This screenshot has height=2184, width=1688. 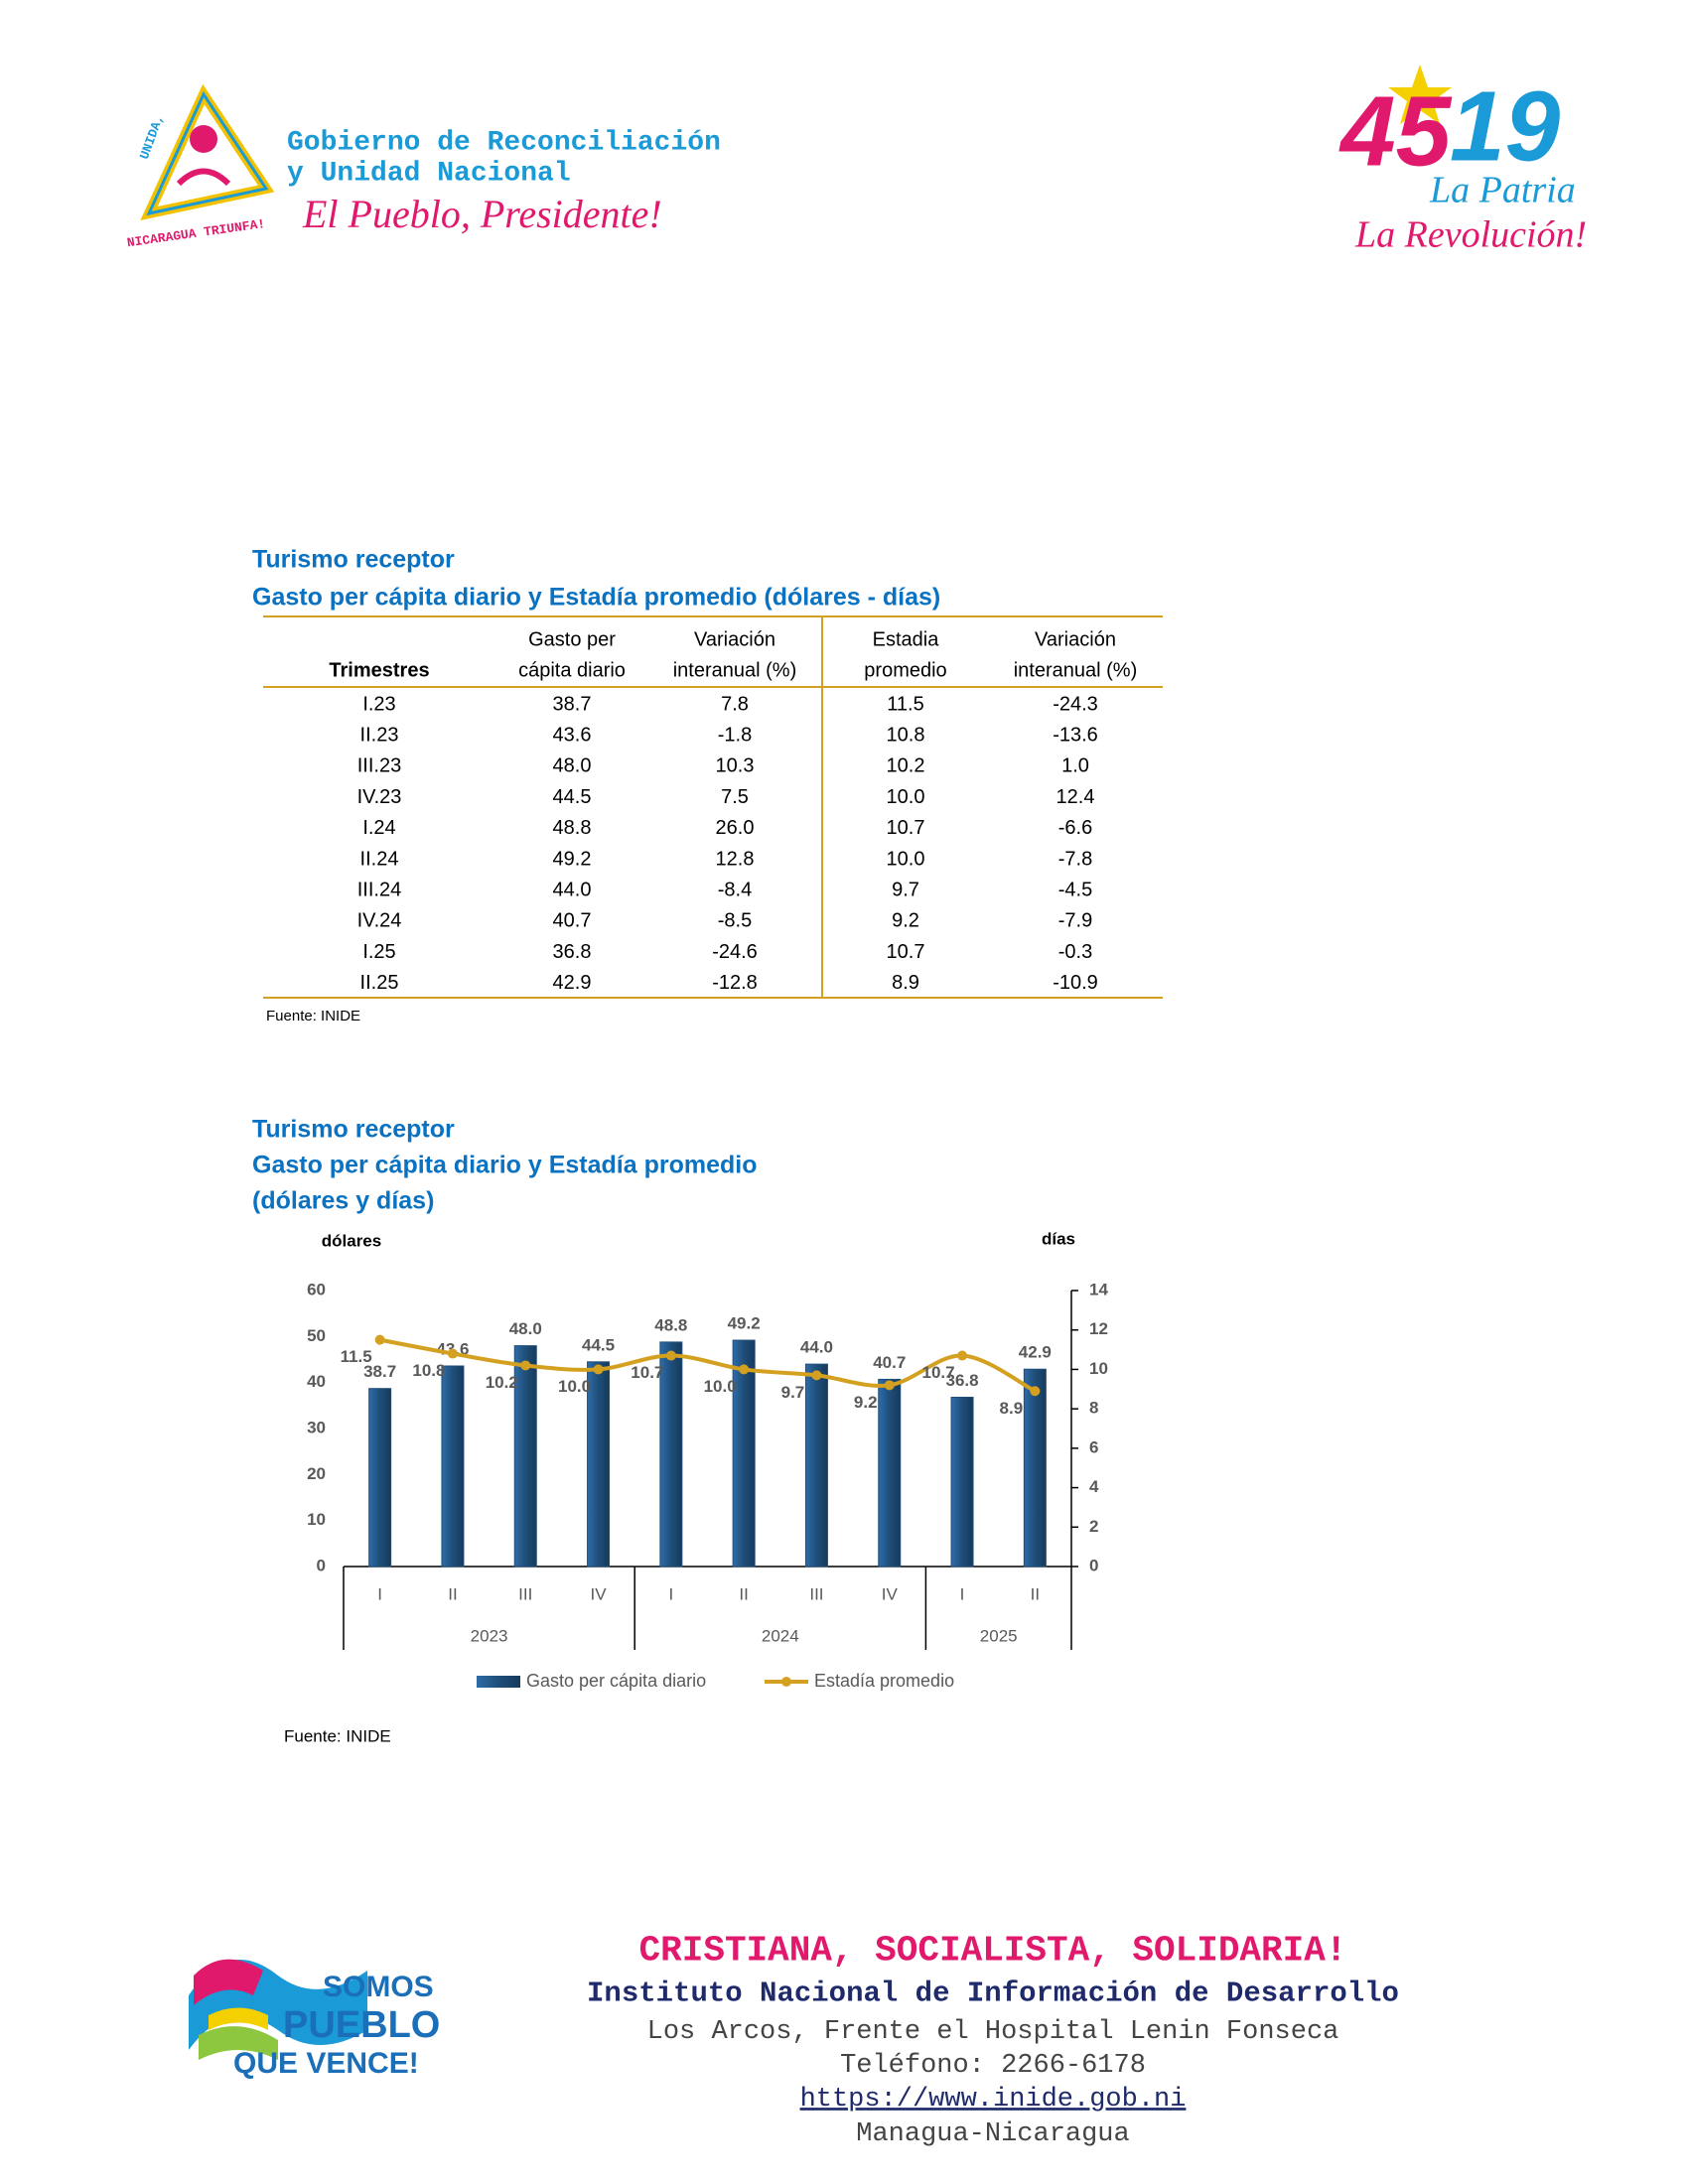 What do you see at coordinates (572, 670) in the screenshot?
I see `column-header: cápita diario` at bounding box center [572, 670].